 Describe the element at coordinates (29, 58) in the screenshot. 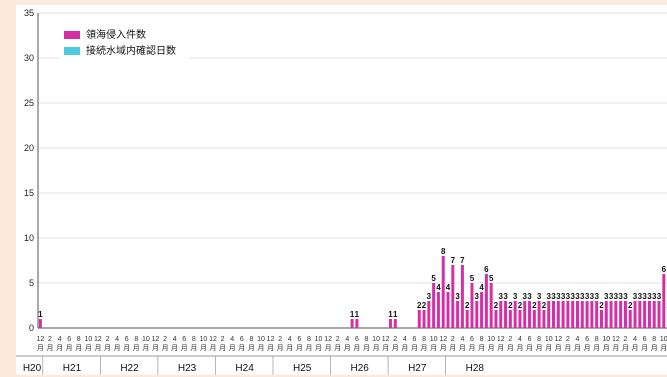

I see `y-tick-label: 30` at that location.